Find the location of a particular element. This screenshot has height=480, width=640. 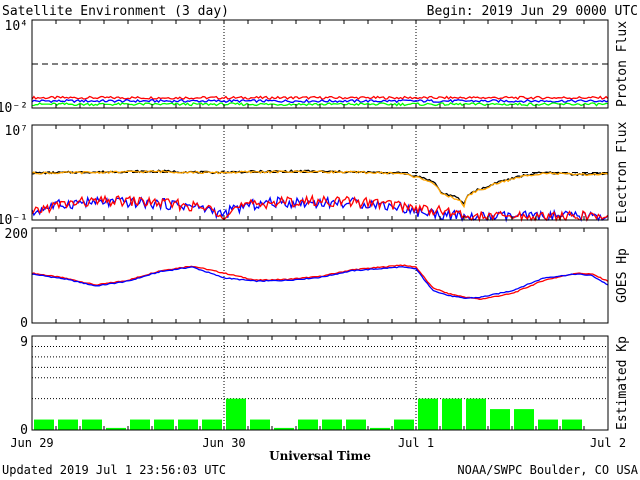

electron-ytick-top: 10⁷ is located at coordinates (16, 131).